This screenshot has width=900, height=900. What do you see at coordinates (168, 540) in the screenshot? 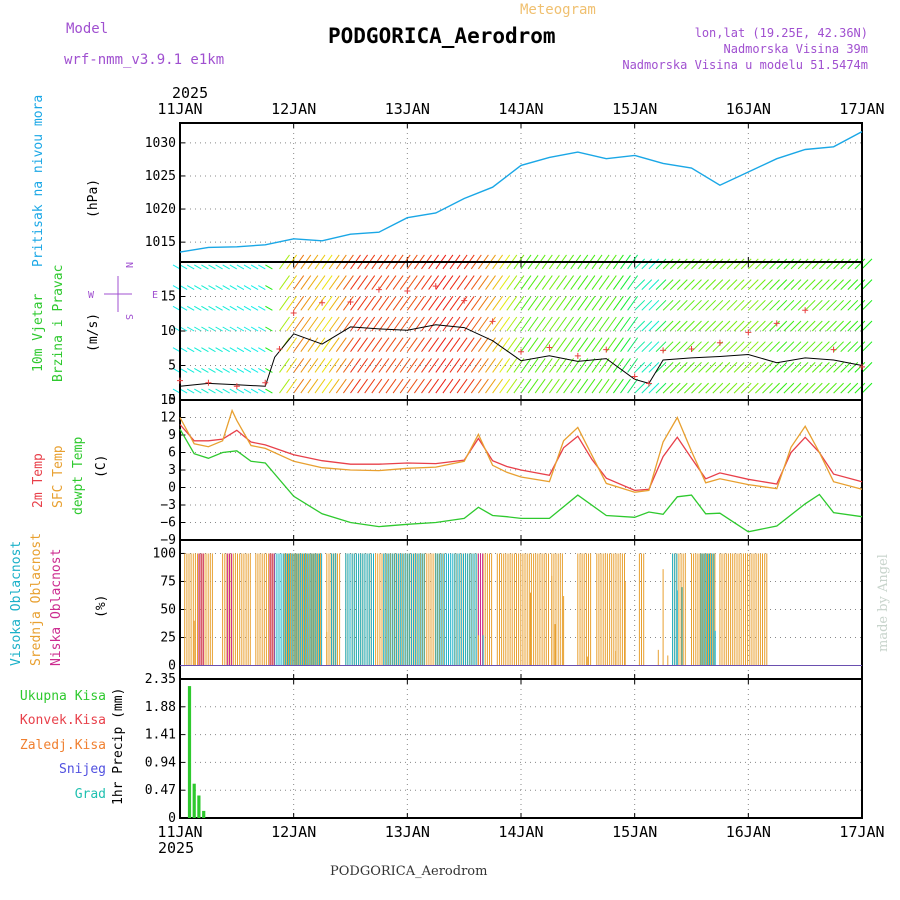
I see `temperature-ytick-label: −9` at bounding box center [168, 540].